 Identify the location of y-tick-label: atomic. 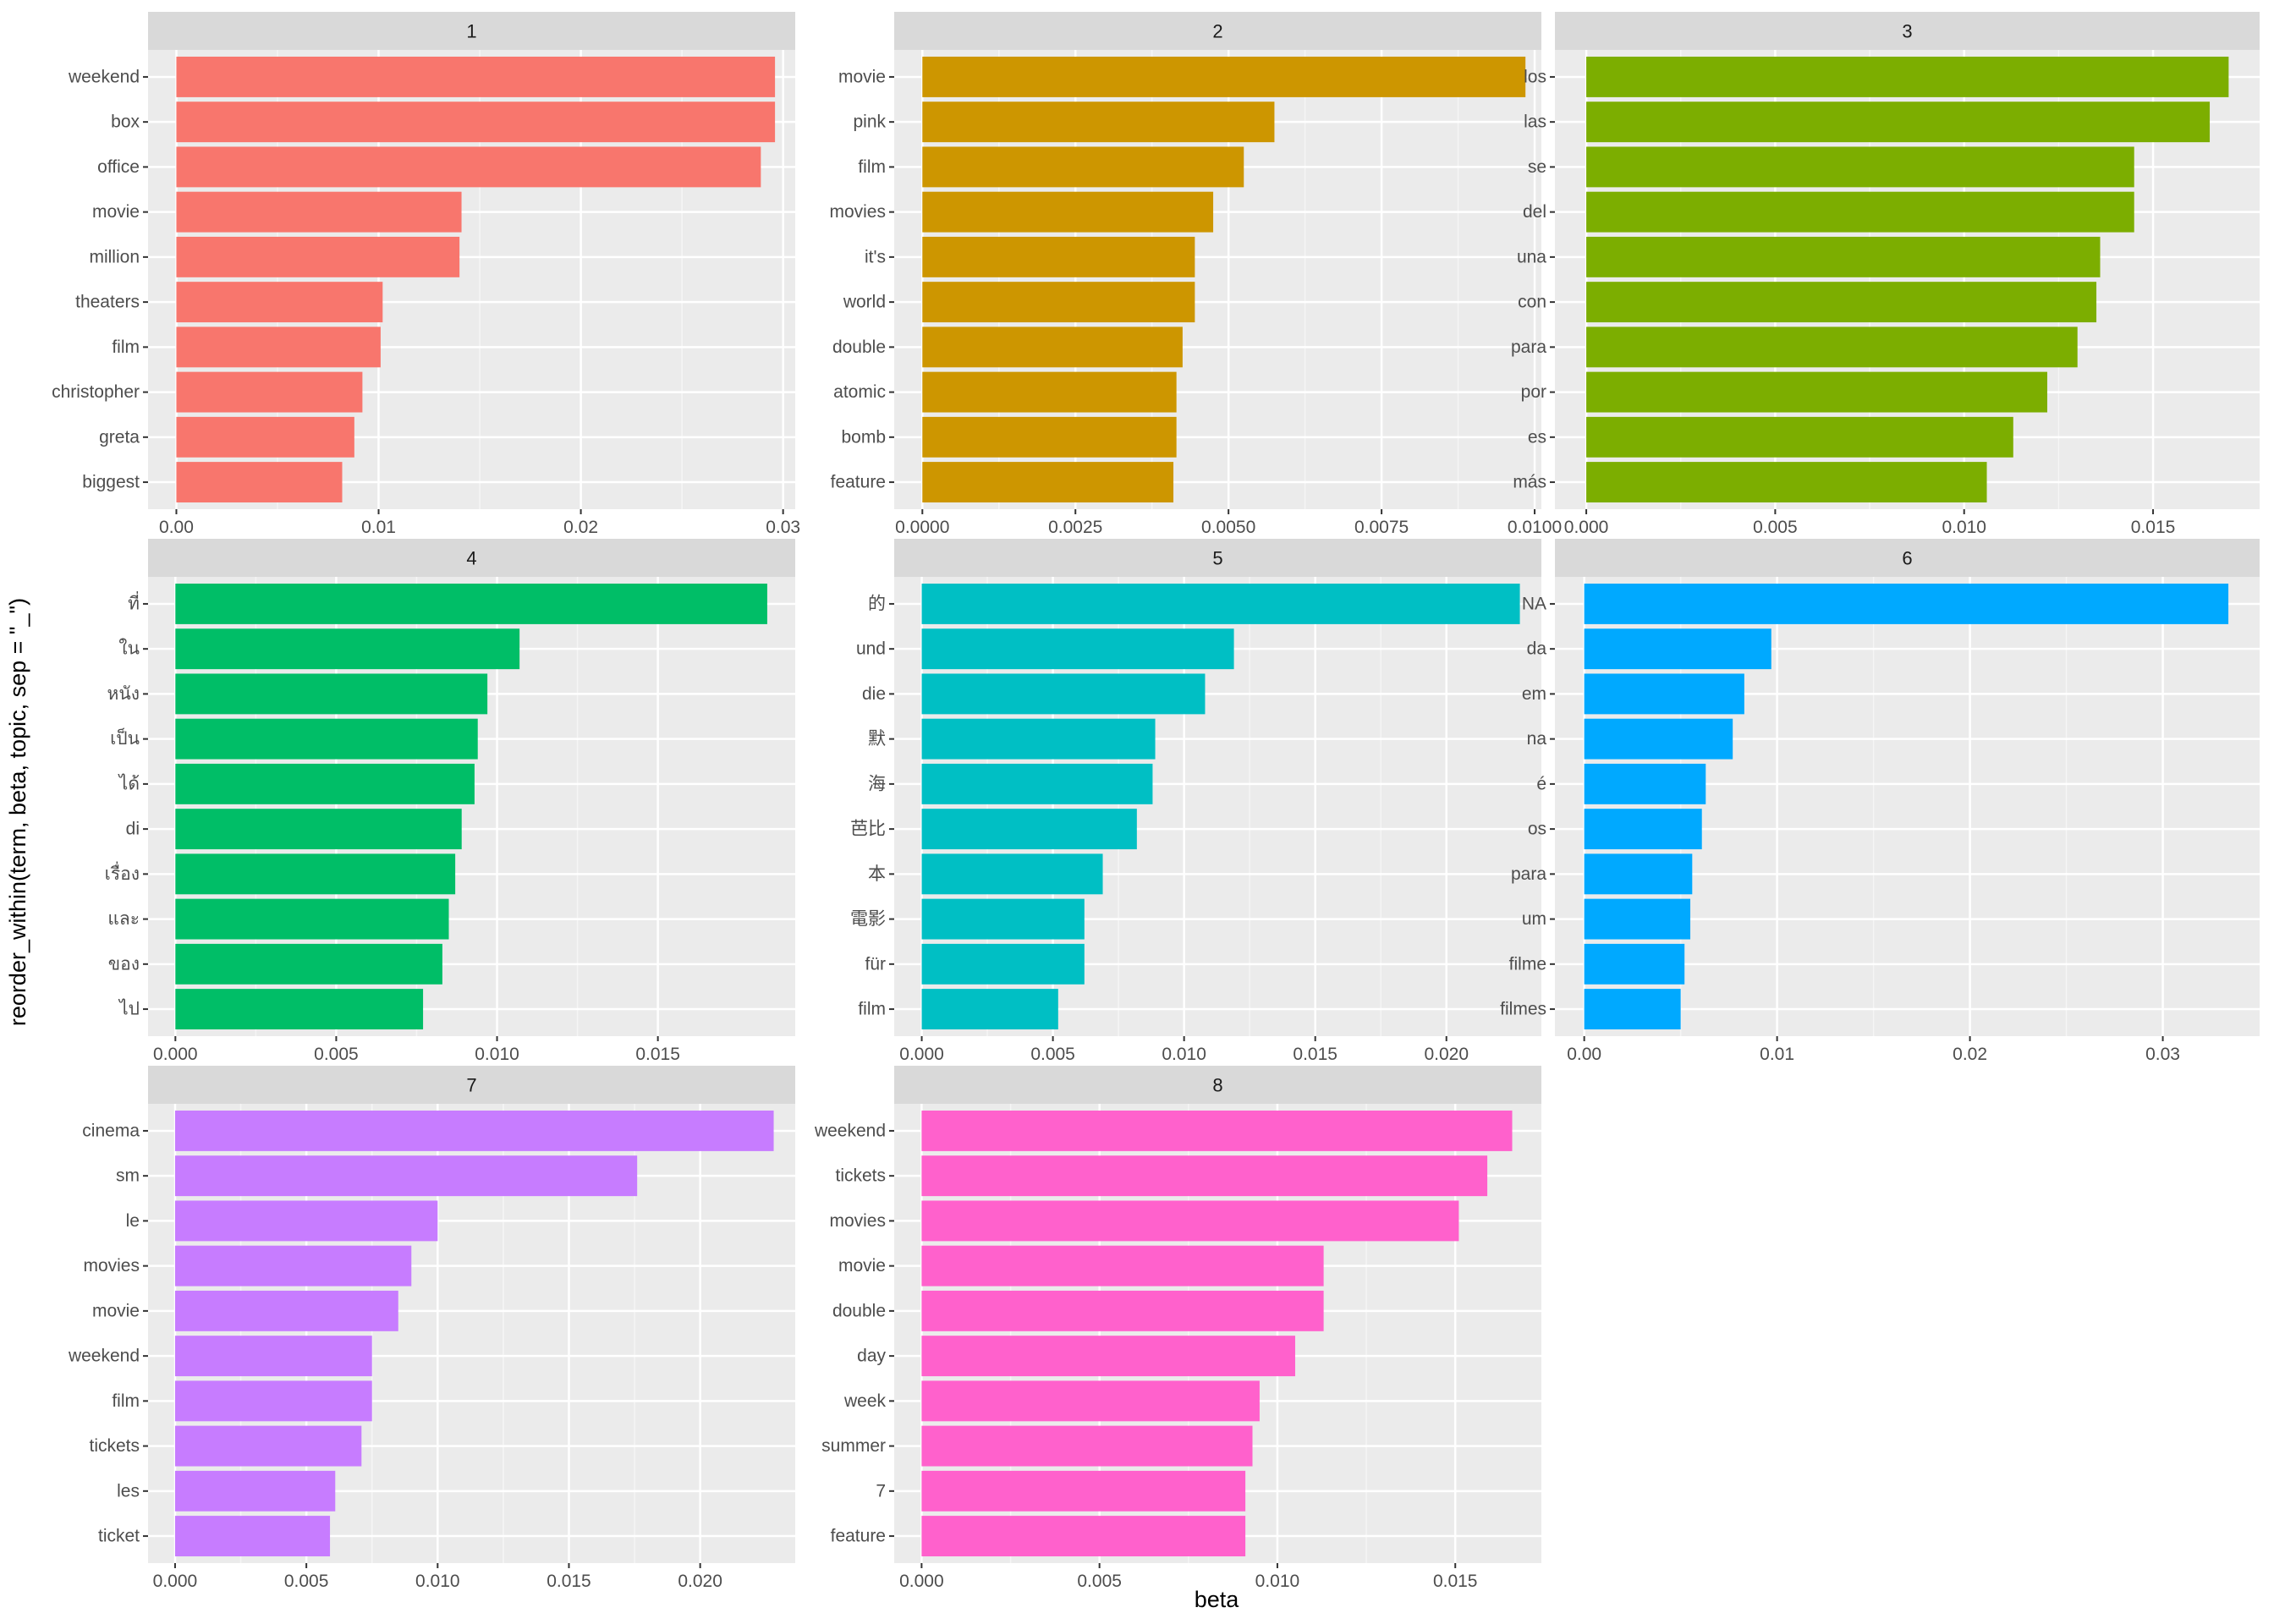
(860, 392).